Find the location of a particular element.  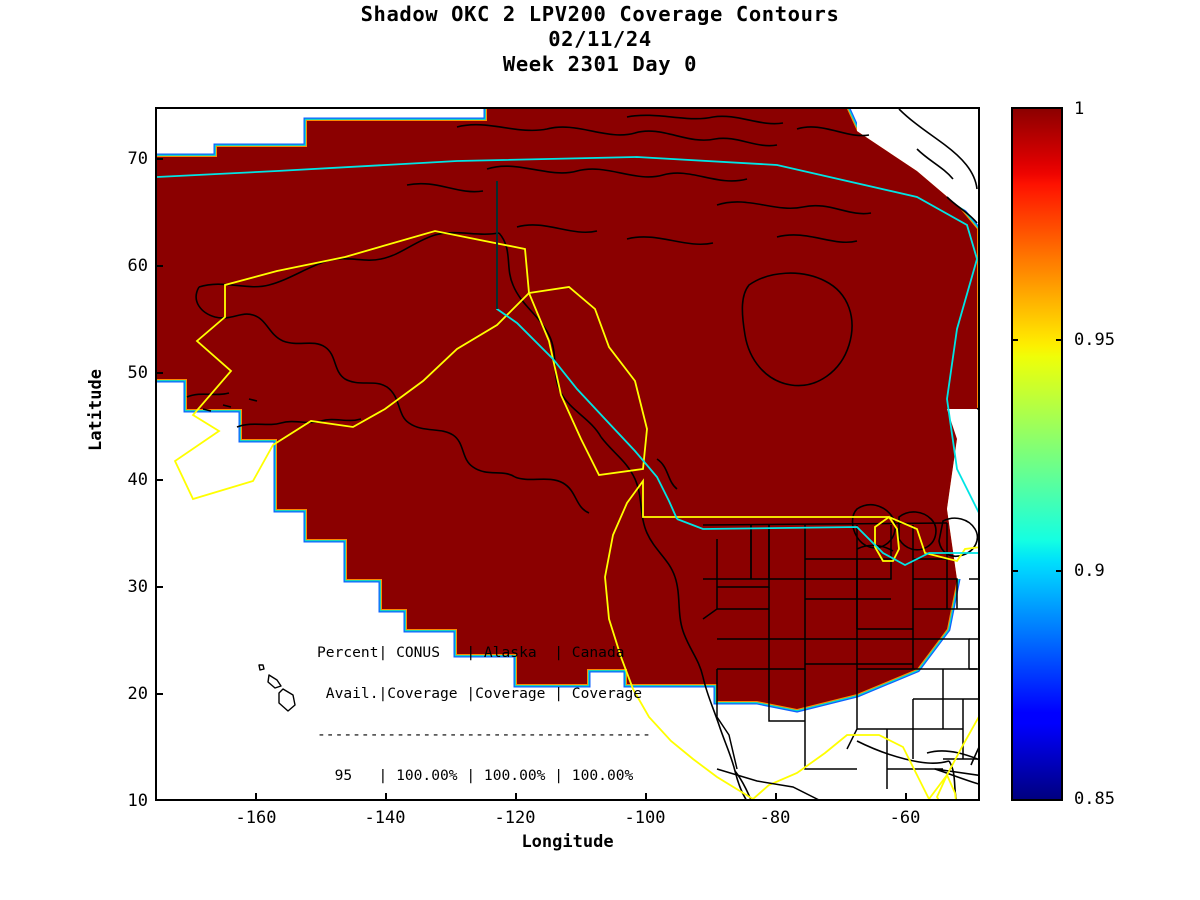

conus-sv-florida-tail is located at coordinates (946, 785).